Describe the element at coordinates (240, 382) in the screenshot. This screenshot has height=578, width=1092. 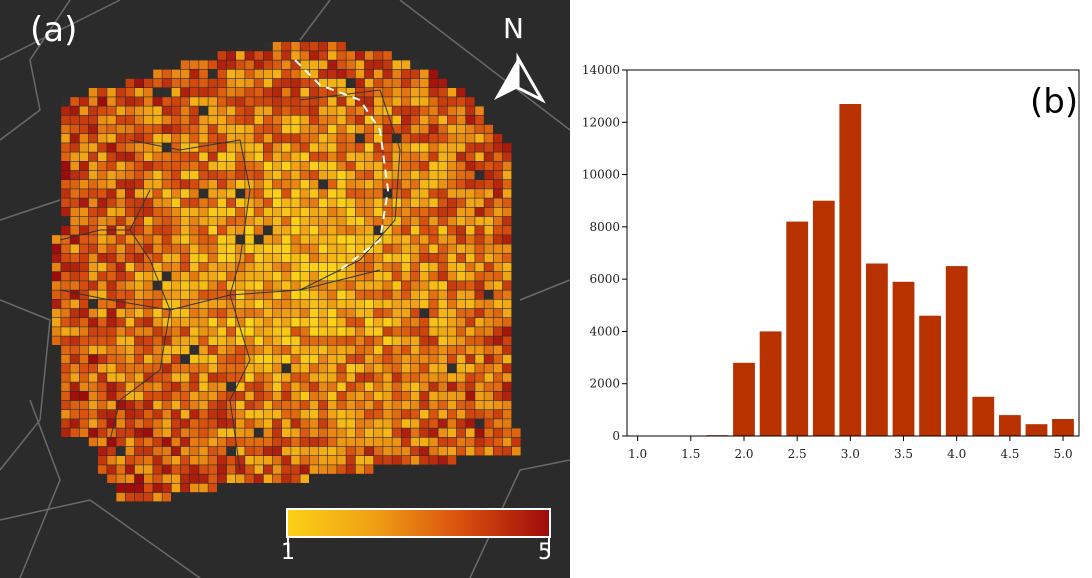
I see `district-boundary` at that location.